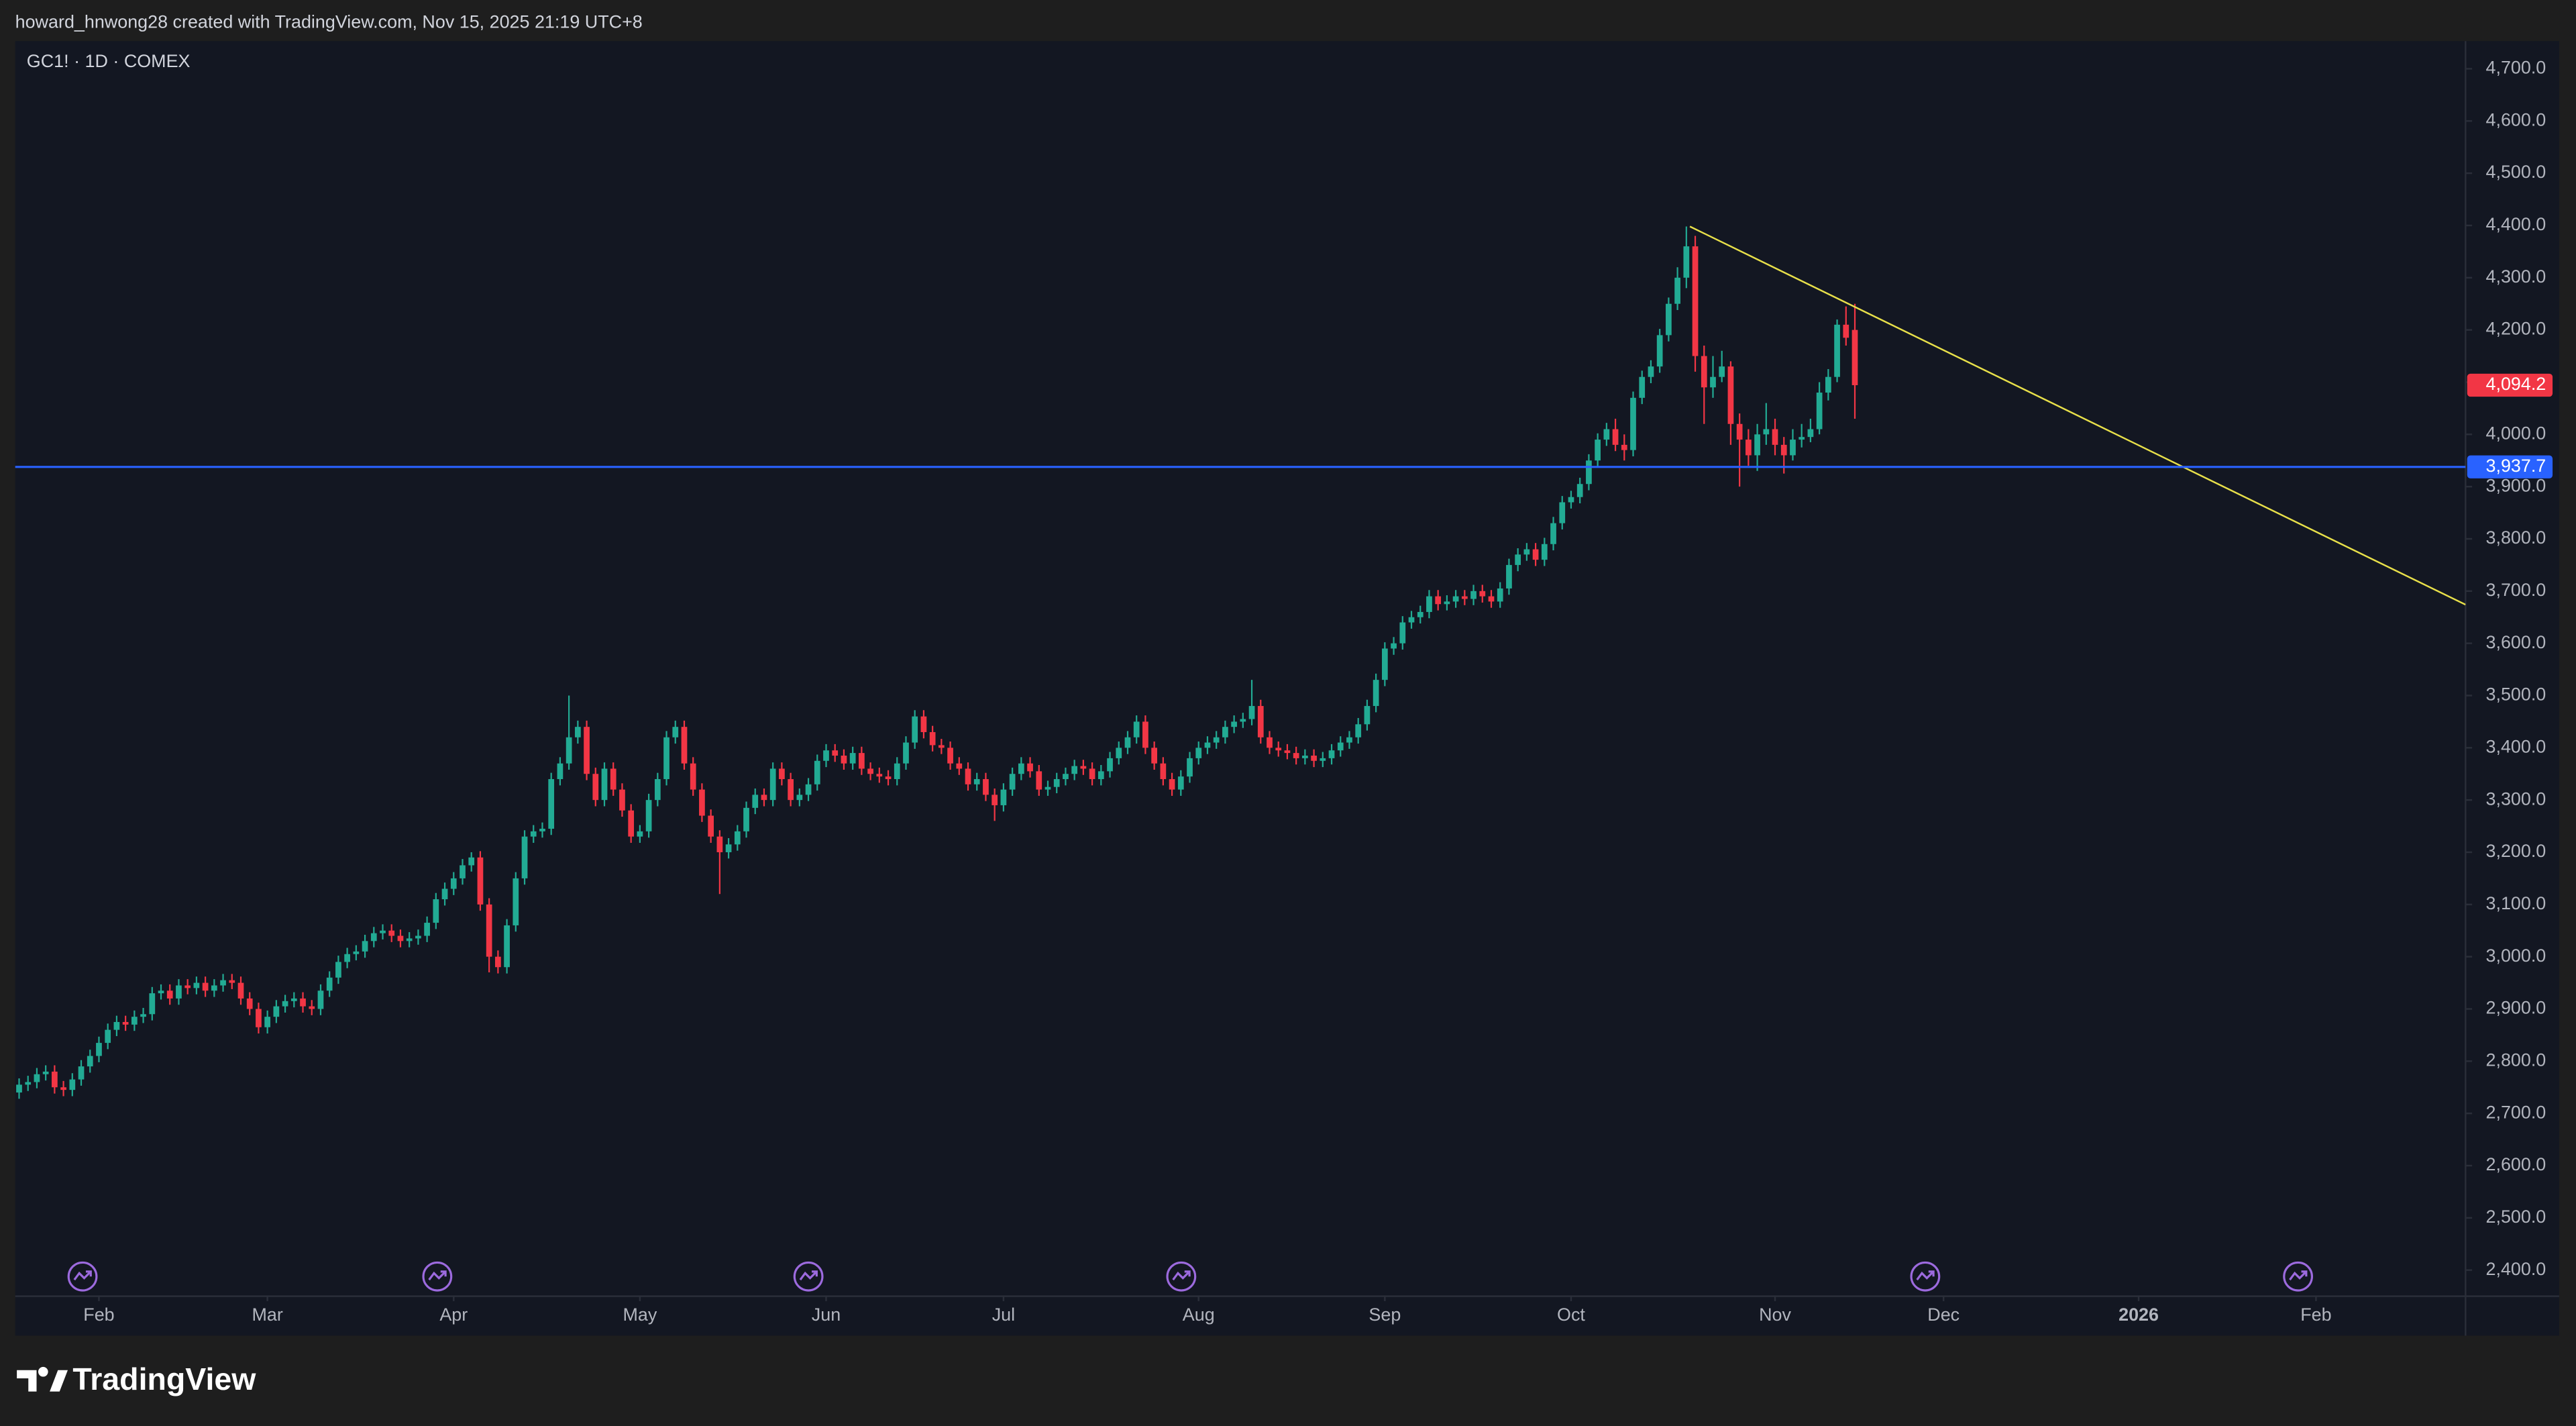 Image resolution: width=2576 pixels, height=1426 pixels. Describe the element at coordinates (2315, 1315) in the screenshot. I see `x-tick-label: Feb` at that location.